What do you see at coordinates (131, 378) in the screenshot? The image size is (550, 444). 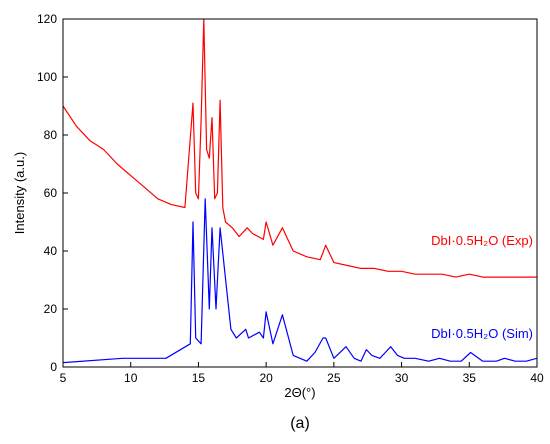 I see `x-tick-label: 10` at bounding box center [131, 378].